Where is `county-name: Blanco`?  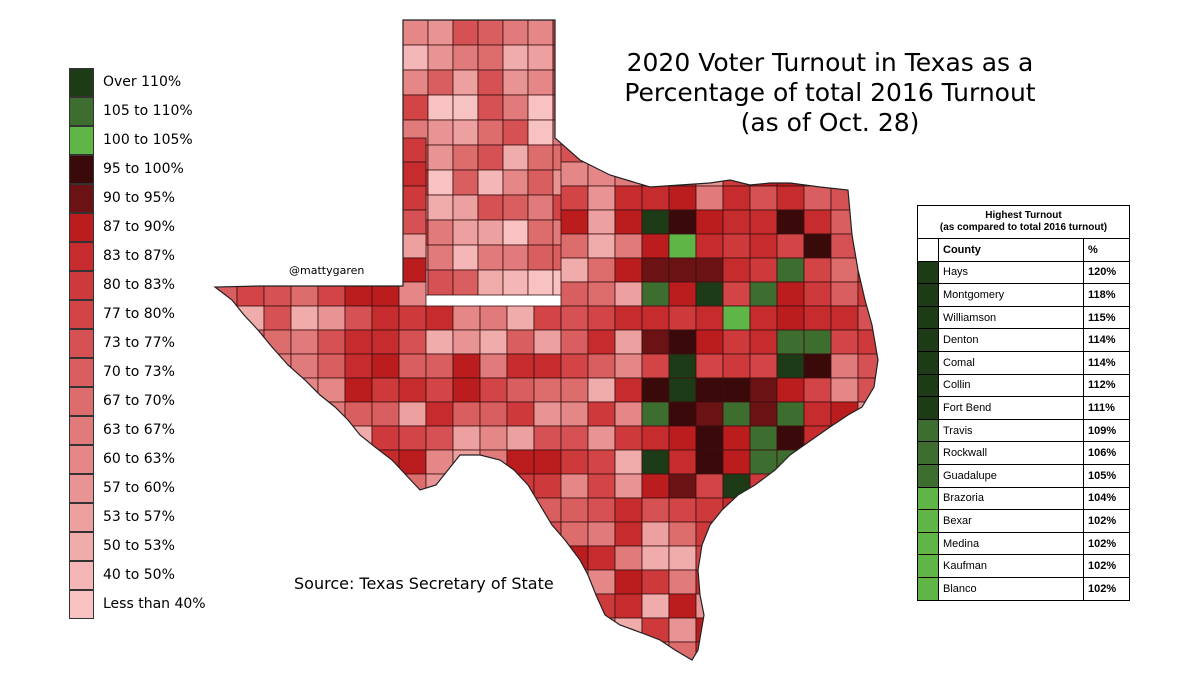 county-name: Blanco is located at coordinates (1011, 588).